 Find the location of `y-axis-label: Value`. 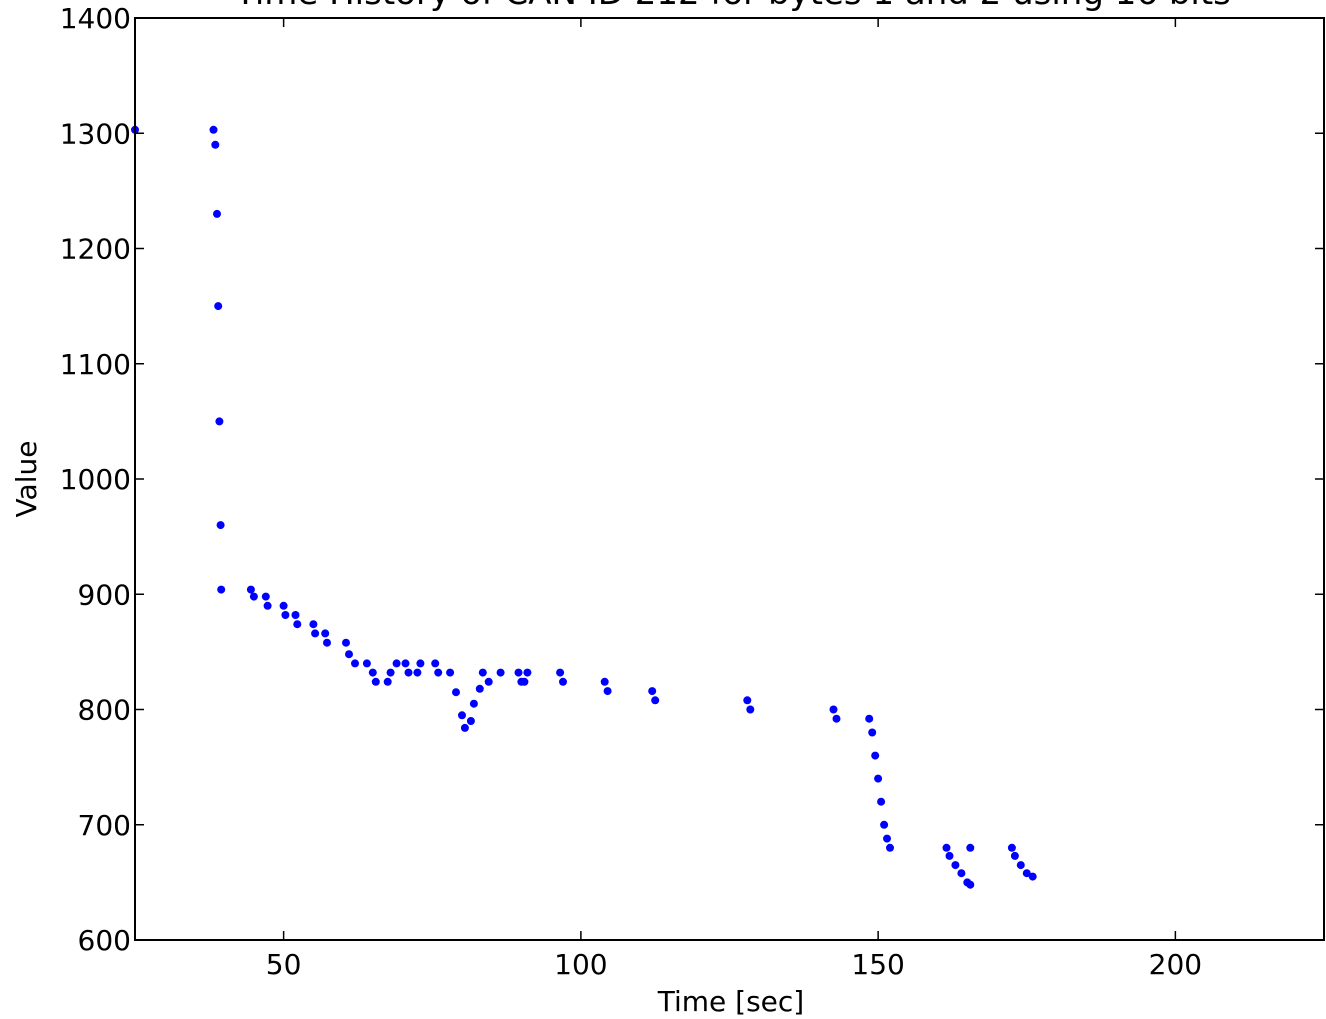

y-axis-label: Value is located at coordinates (26, 479).